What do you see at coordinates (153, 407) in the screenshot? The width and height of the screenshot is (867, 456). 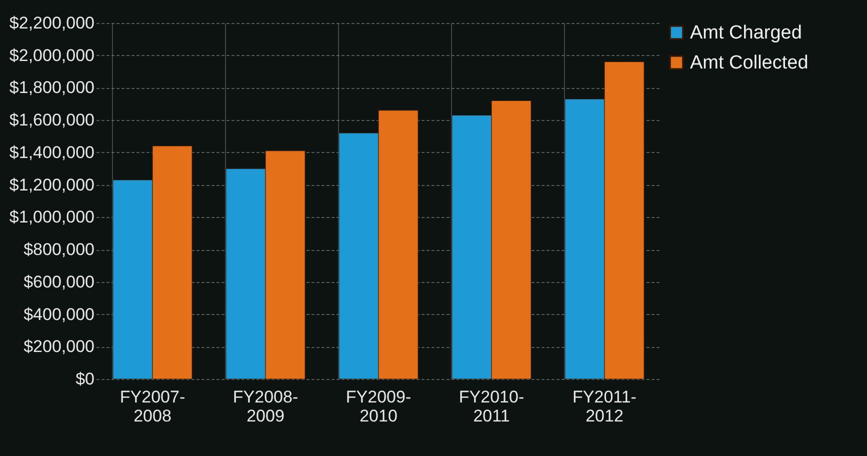 I see `x-tick-label: FY2007-2008` at bounding box center [153, 407].